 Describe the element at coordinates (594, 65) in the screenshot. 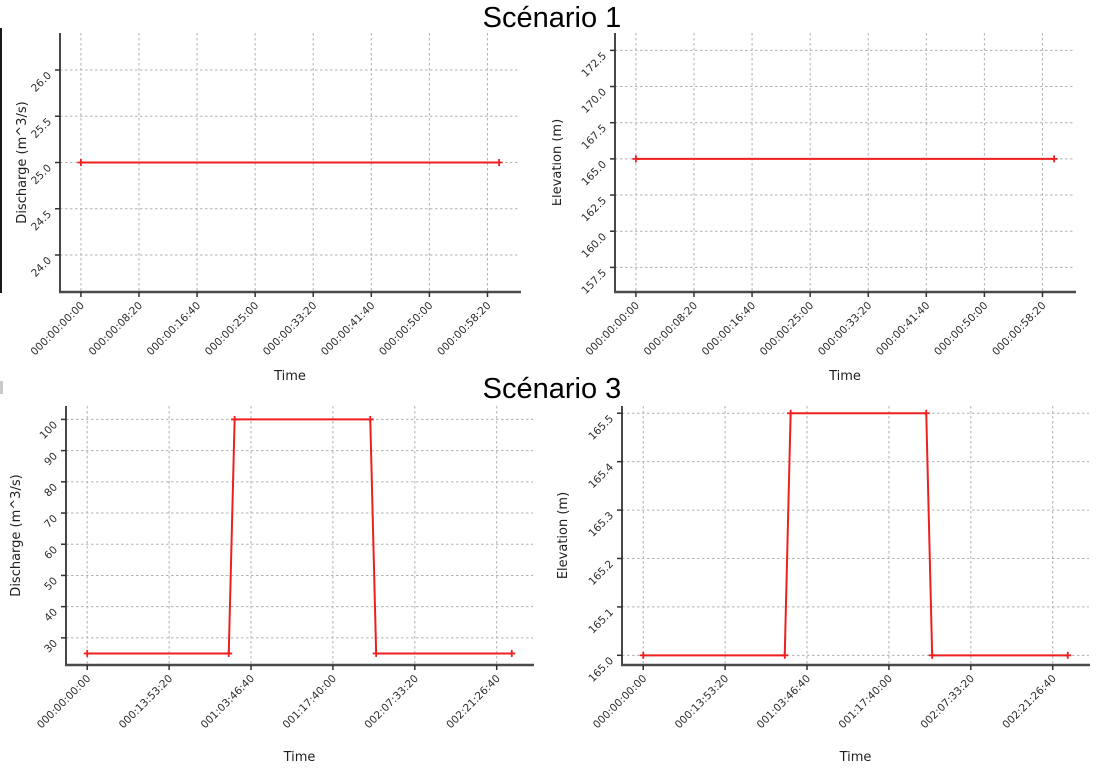

I see `y-tick-label: 172.5` at that location.